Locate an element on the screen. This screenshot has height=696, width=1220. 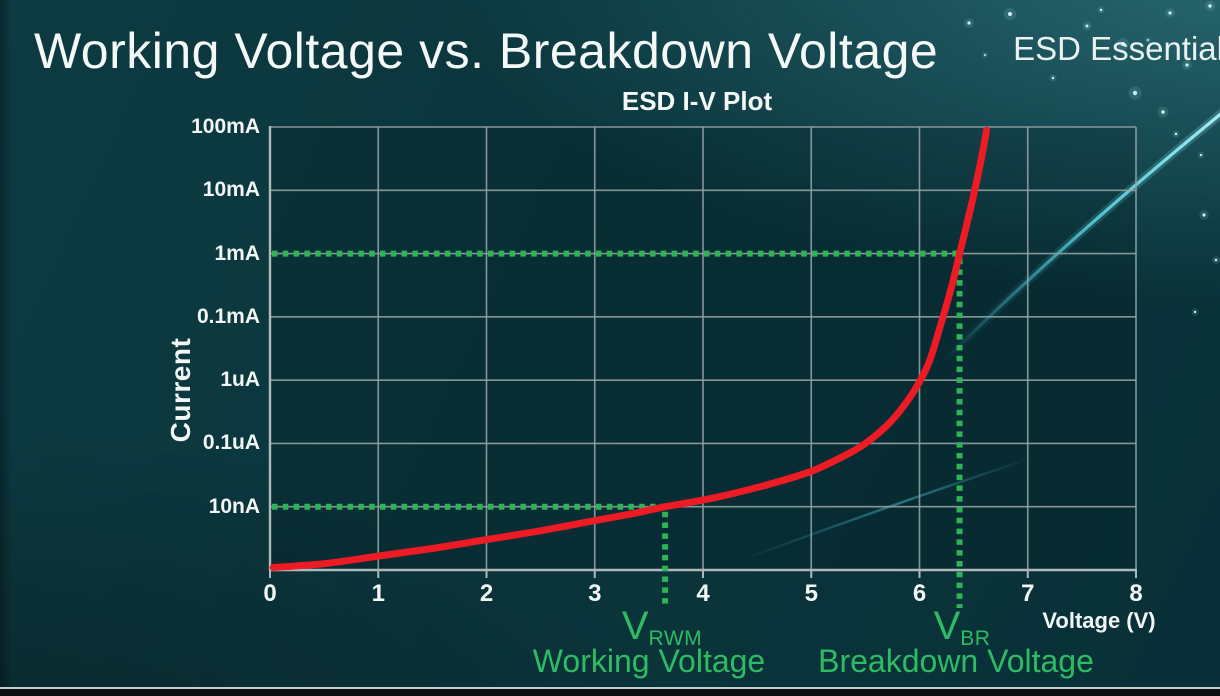
x-tick-label: 5 is located at coordinates (811, 593).